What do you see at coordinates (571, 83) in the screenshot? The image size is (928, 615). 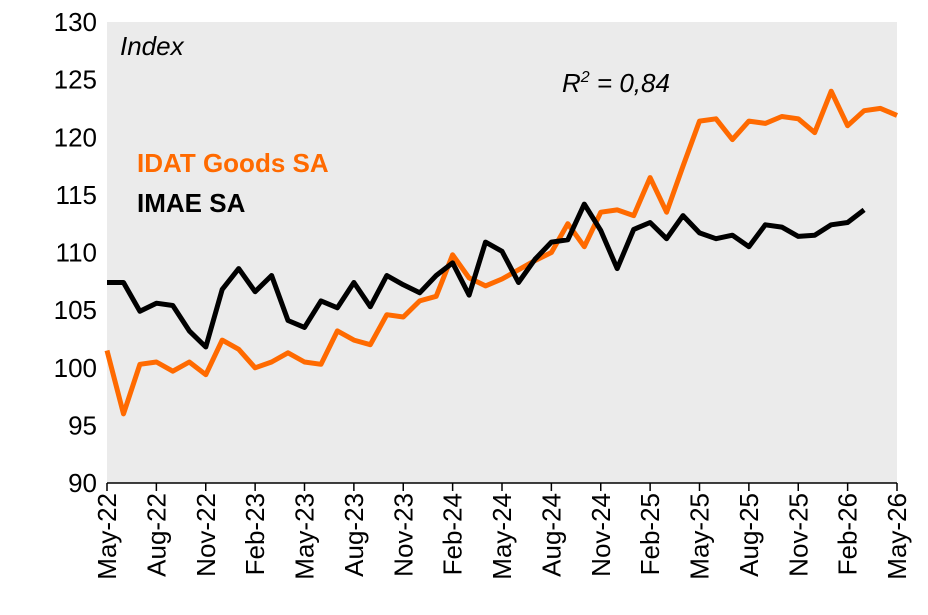 I see `r2-base: R` at bounding box center [571, 83].